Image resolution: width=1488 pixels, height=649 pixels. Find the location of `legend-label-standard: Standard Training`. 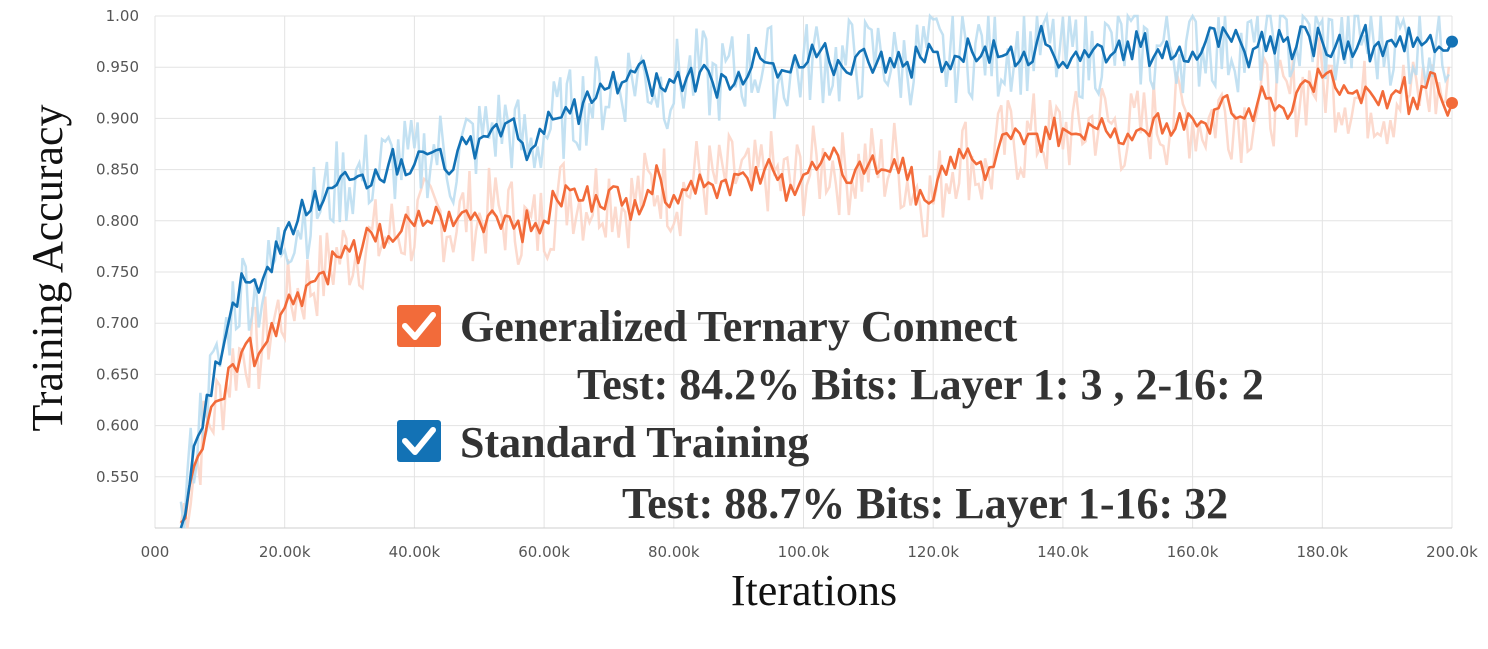

legend-label-standard: Standard Training is located at coordinates (634, 442).